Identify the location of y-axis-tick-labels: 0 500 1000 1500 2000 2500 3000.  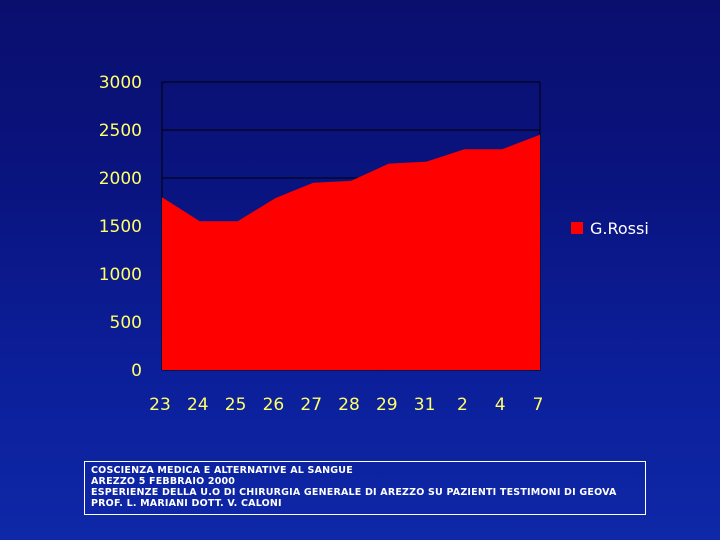
(120, 227).